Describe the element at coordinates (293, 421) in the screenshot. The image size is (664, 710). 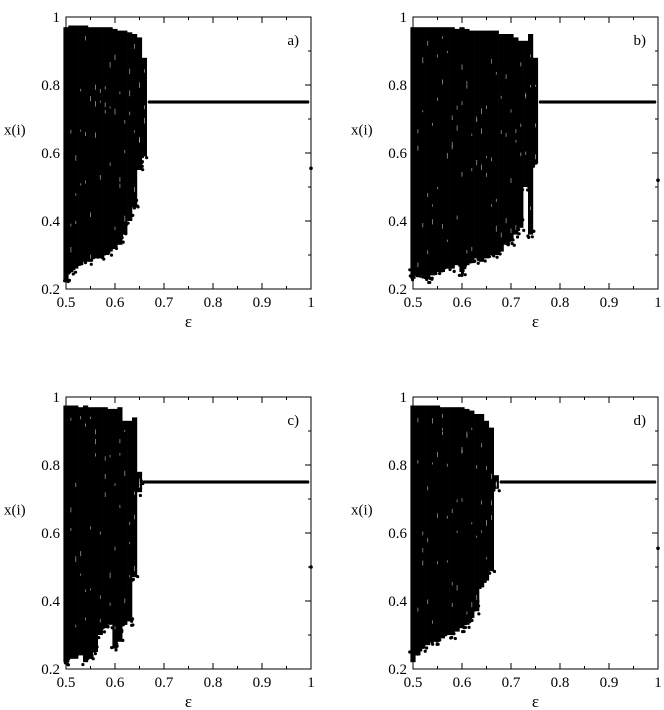
I see `panel-label: c)` at that location.